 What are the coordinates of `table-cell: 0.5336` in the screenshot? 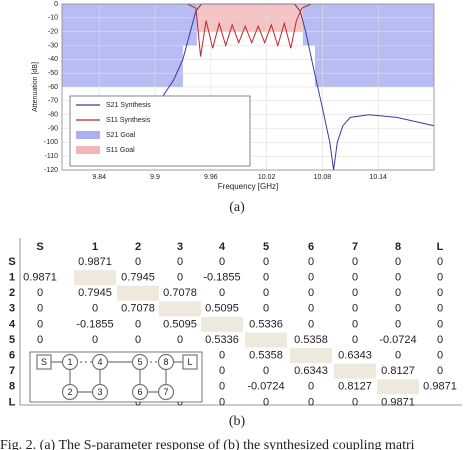 It's located at (222, 340).